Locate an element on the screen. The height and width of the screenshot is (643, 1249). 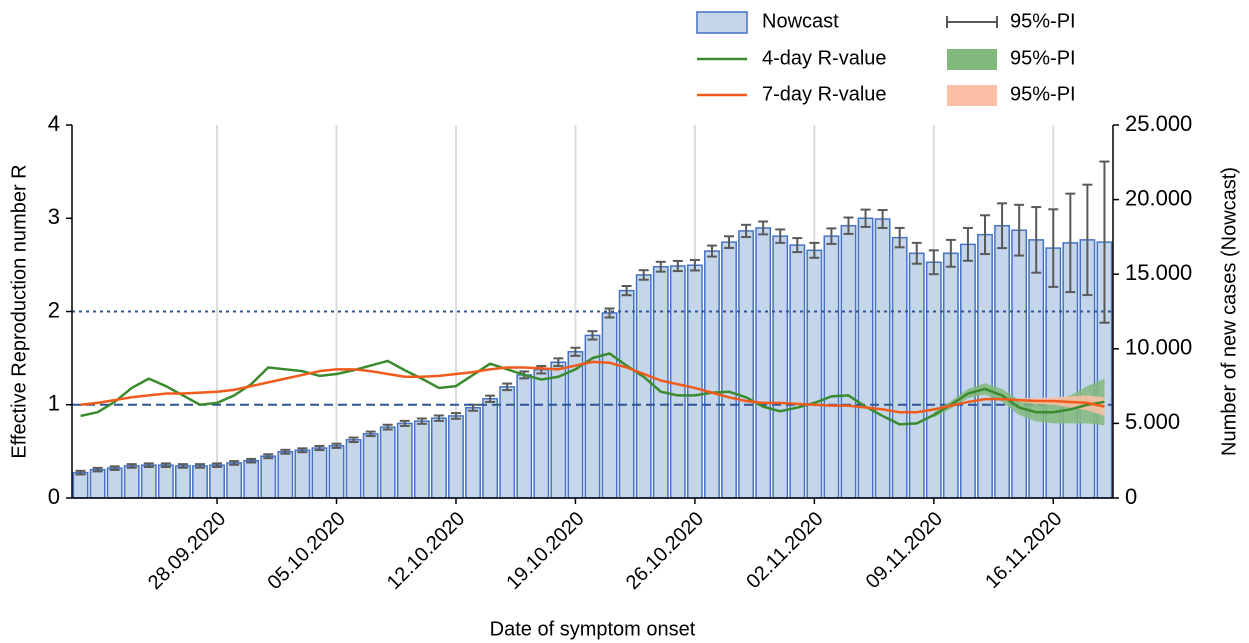
y2-tick-label: 15.000 is located at coordinates (1158, 272).